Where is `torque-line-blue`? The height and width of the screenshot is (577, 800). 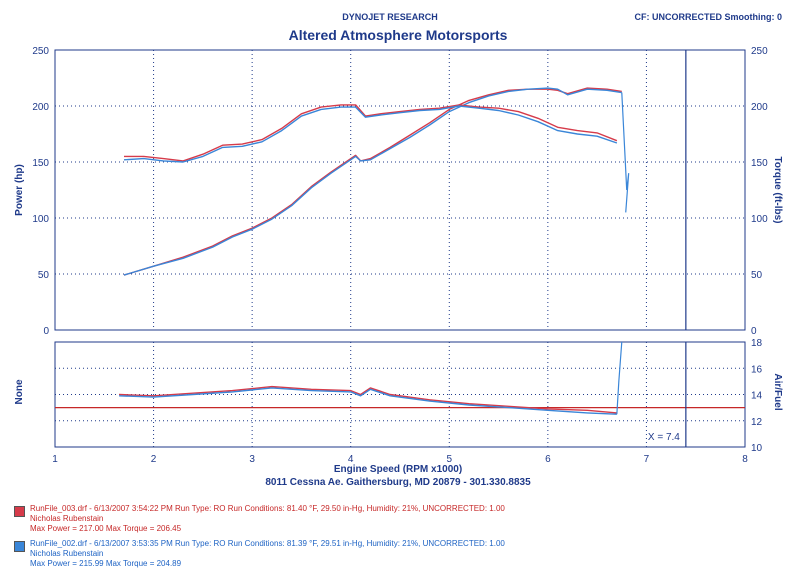 torque-line-blue is located at coordinates (370, 134).